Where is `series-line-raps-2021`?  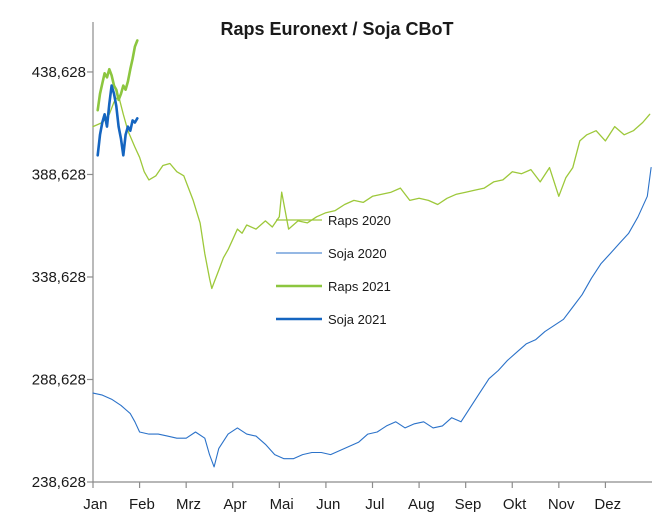 series-line-raps-2021 is located at coordinates (117, 75).